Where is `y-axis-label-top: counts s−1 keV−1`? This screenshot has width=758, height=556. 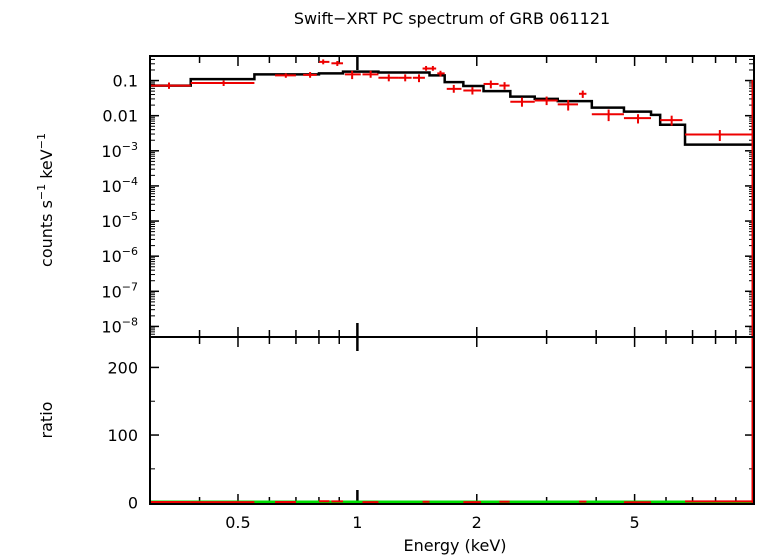 y-axis-label-top: counts s−1 keV−1 is located at coordinates (45, 200).